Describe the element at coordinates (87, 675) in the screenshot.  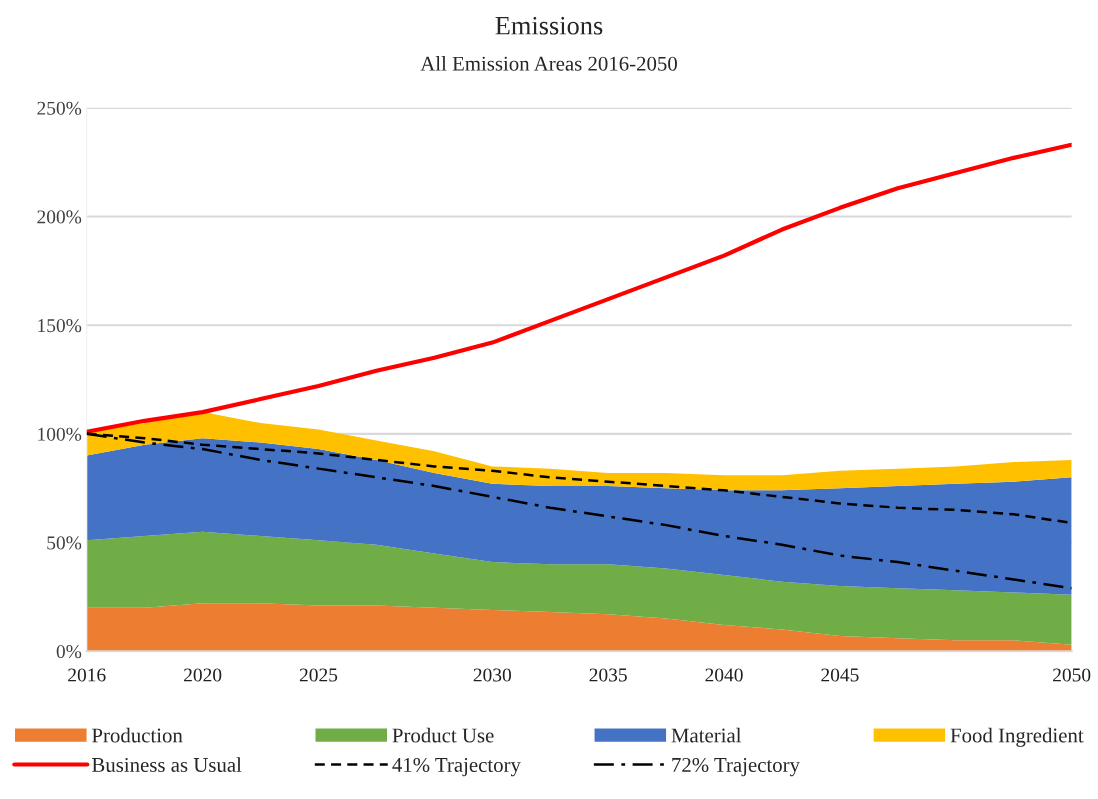
I see `x-tick-label: 2016` at that location.